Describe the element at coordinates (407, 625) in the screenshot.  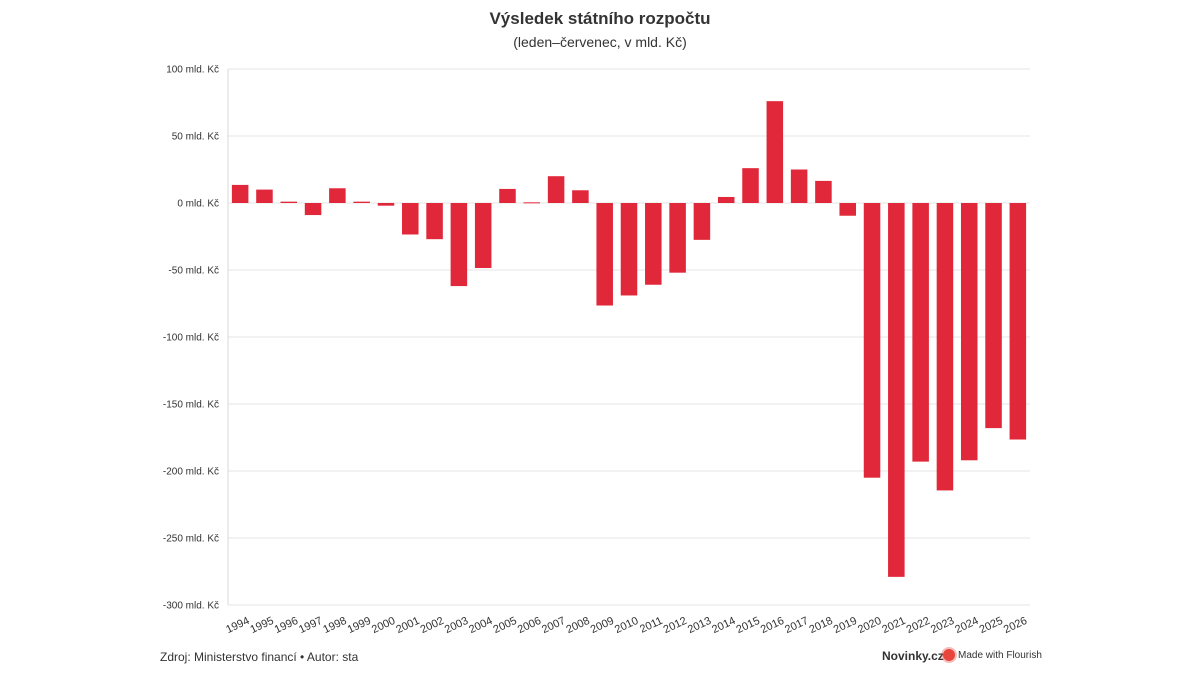
I see `x-tick-label: 2001` at that location.